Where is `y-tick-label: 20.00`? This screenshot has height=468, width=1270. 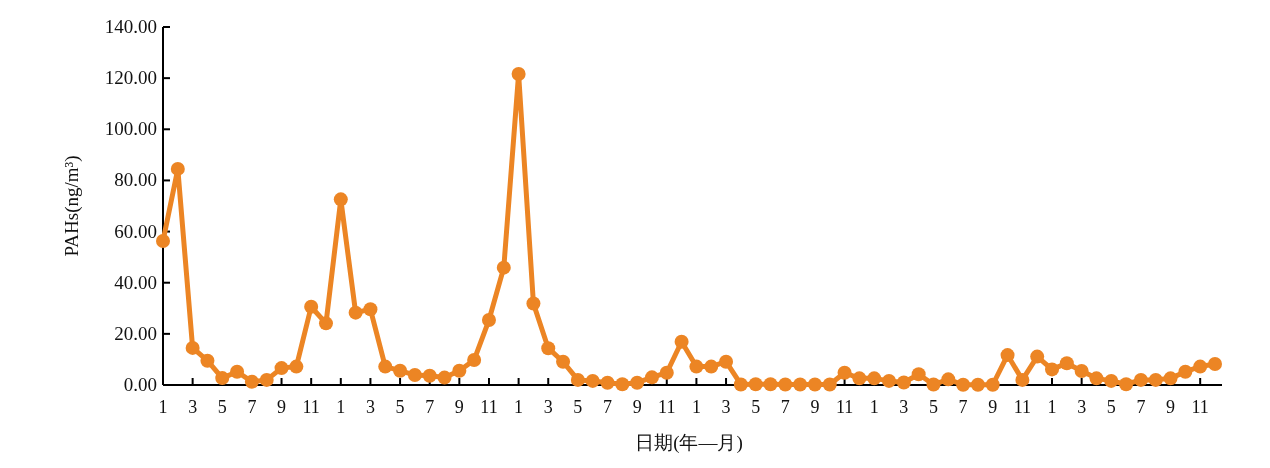 y-tick-label: 20.00 is located at coordinates (135, 333).